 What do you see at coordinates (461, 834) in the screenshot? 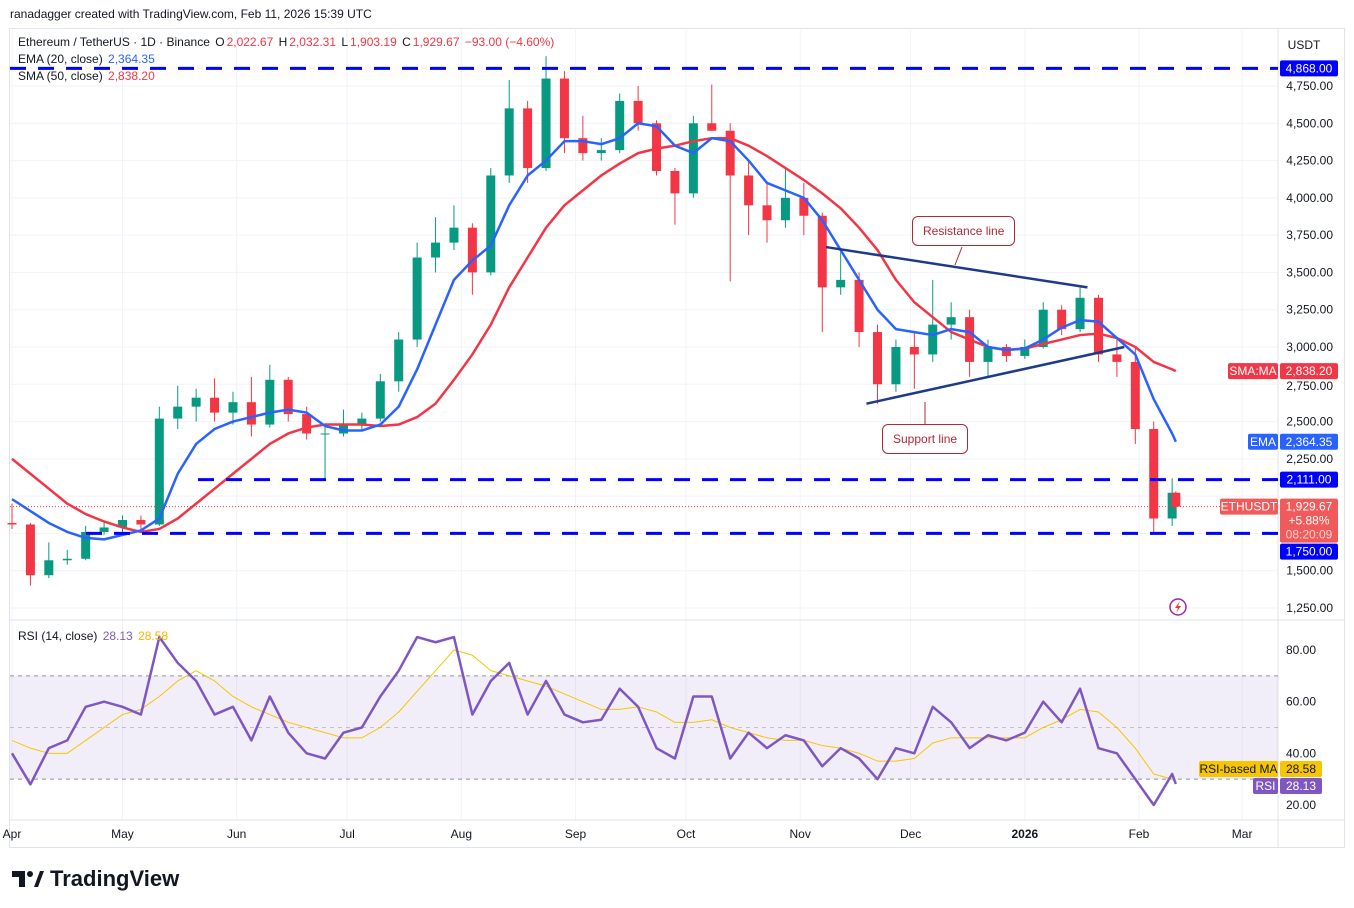
I see `time-tick-label: Aug` at bounding box center [461, 834].